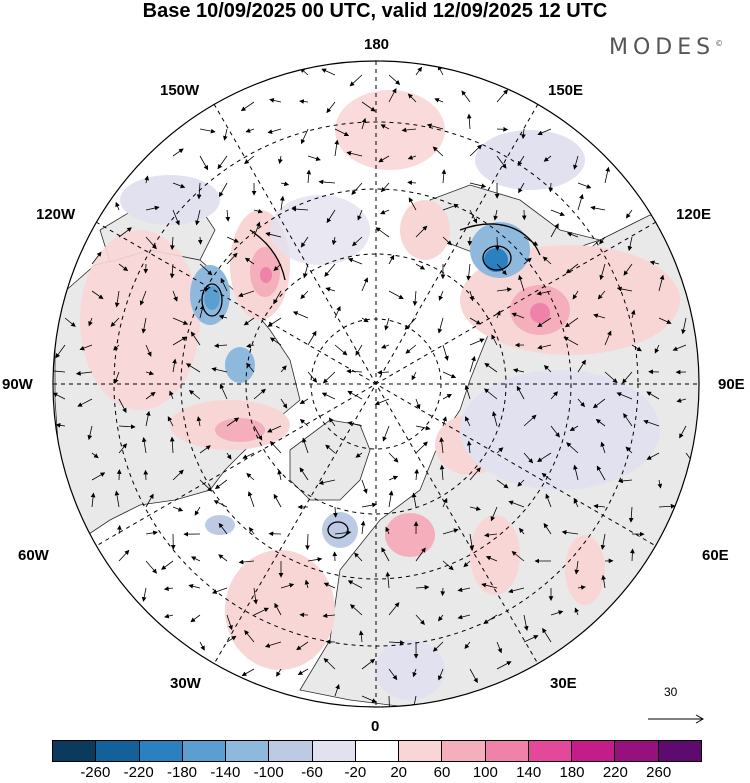 The height and width of the screenshot is (783, 750). What do you see at coordinates (377, 44) in the screenshot?
I see `lon-label-180: 180` at bounding box center [377, 44].